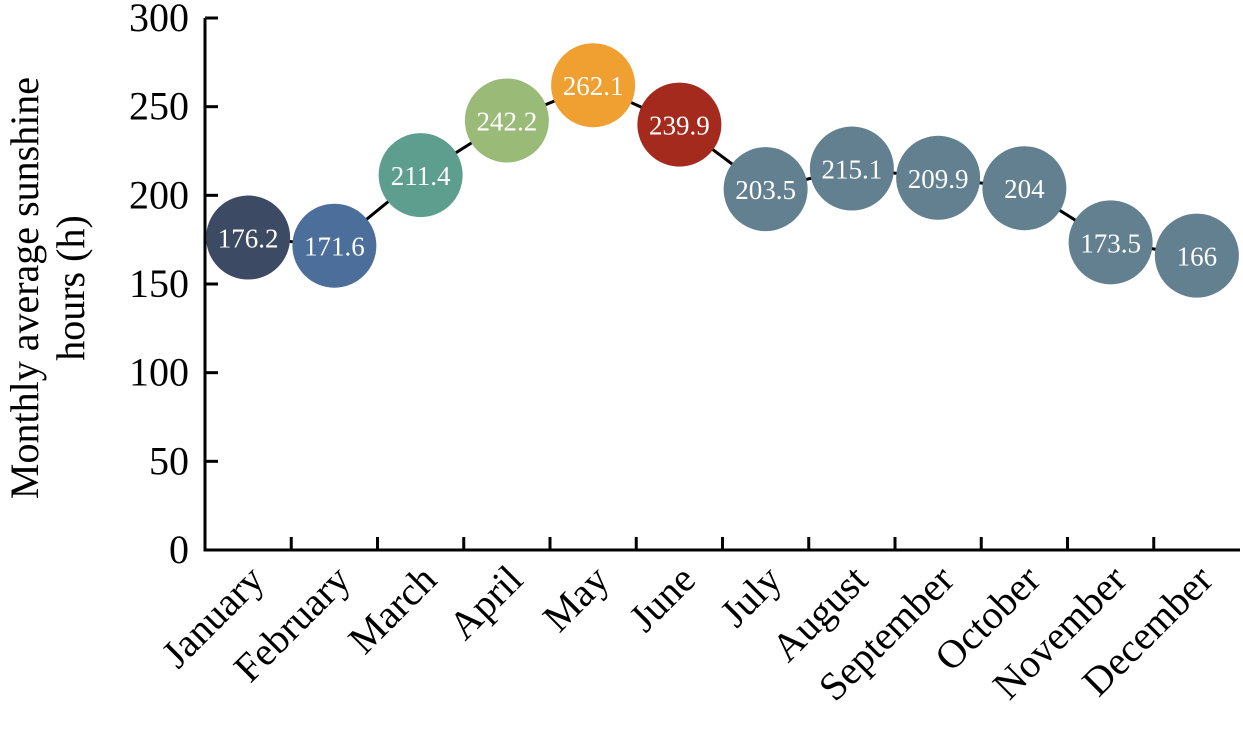 The image size is (1243, 752). I want to click on data-point-label: 173.5, so click(1110, 243).